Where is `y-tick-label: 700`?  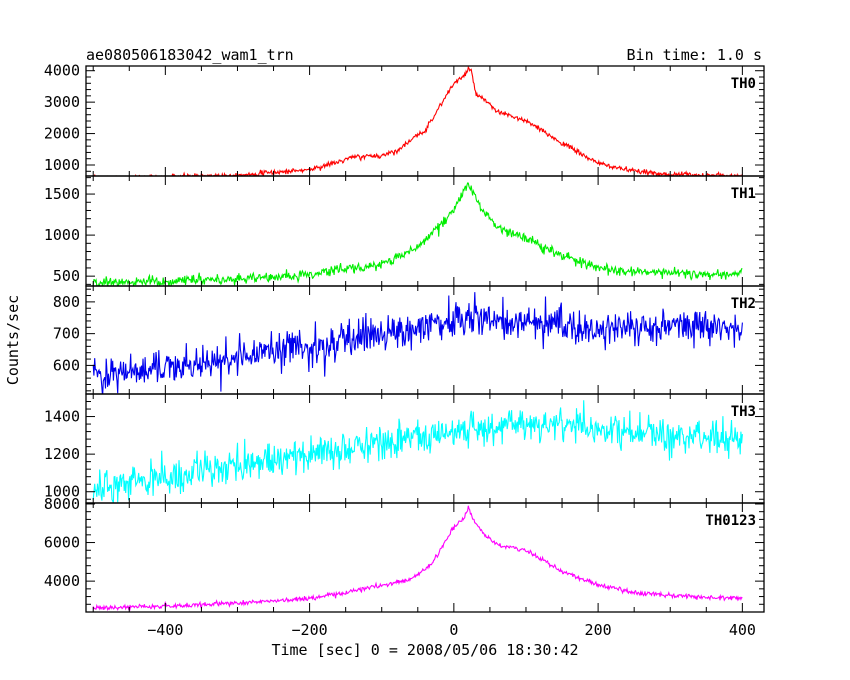
y-tick-label: 700 is located at coordinates (66, 334).